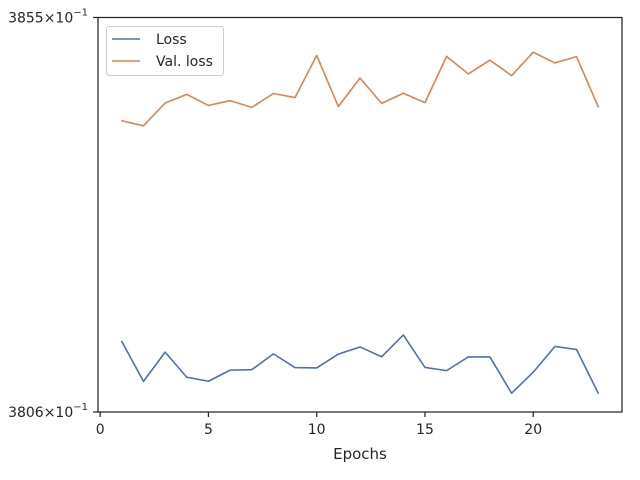  Describe the element at coordinates (360, 89) in the screenshot. I see `series-line-val-loss` at that location.